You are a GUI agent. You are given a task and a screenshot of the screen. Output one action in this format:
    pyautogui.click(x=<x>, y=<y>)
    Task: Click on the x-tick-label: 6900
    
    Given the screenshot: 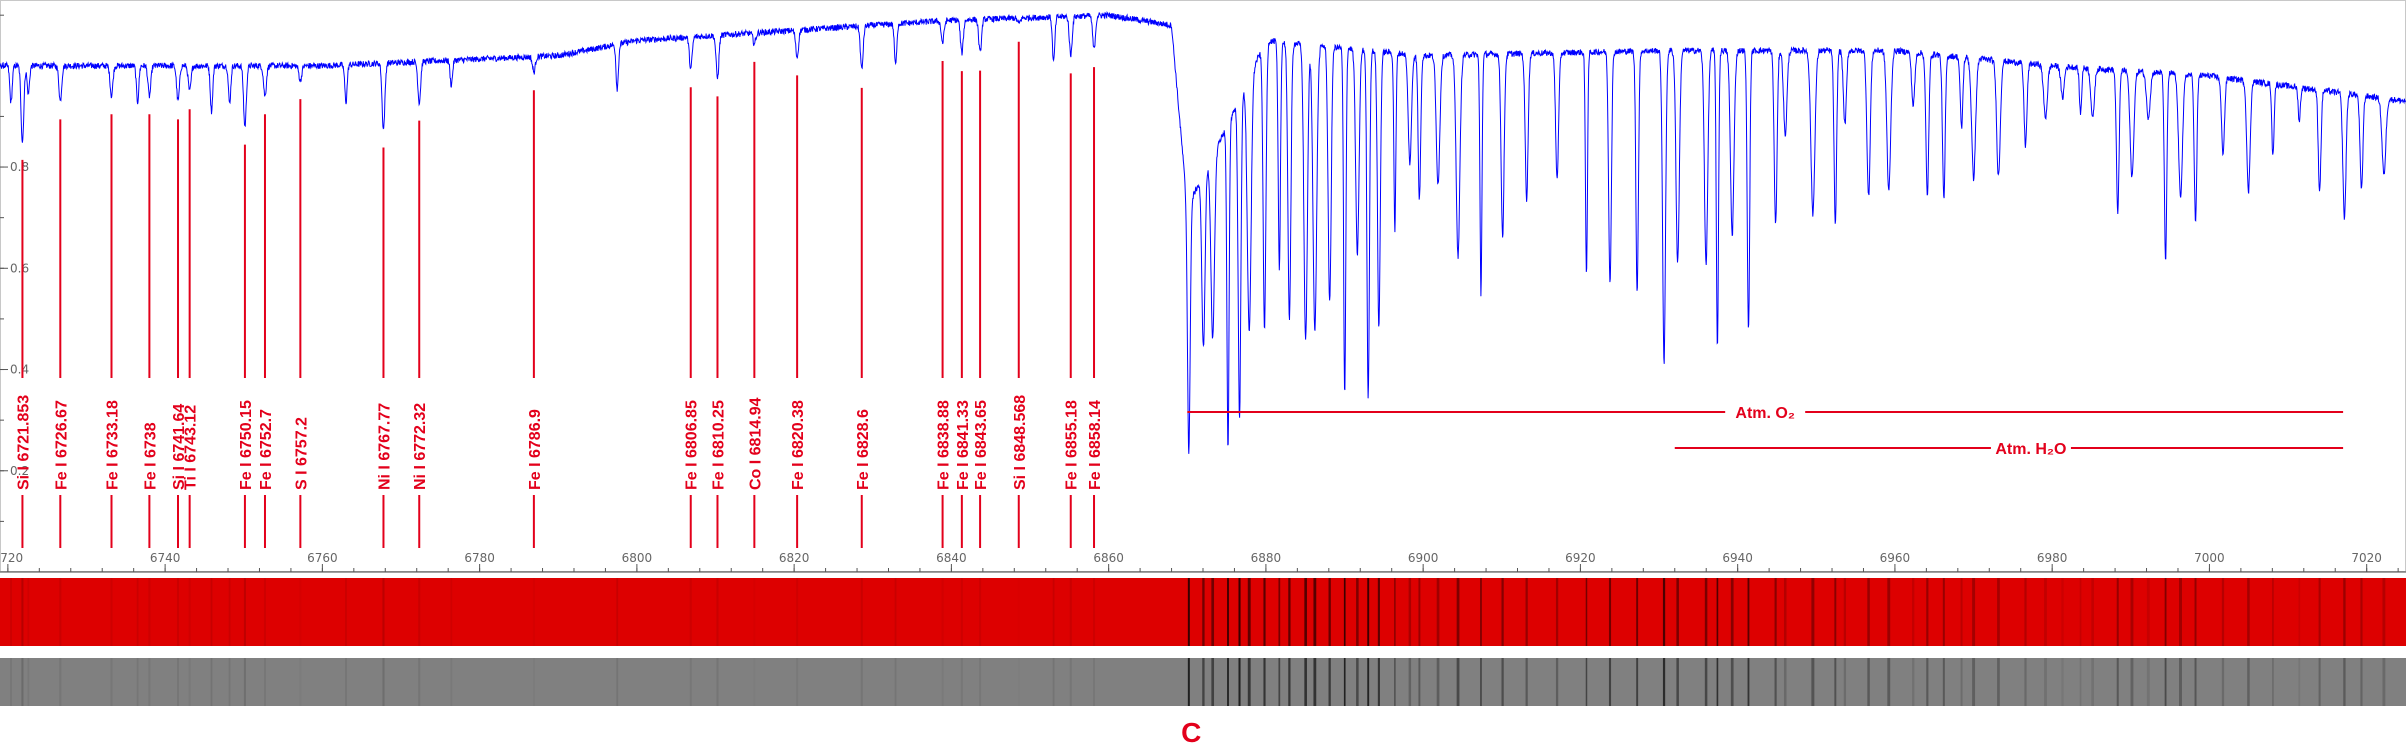 What is the action you would take?
    pyautogui.click(x=1423, y=558)
    